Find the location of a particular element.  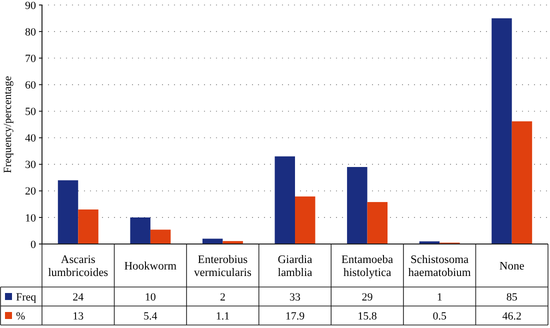

y-axis-title: Frequency/percentage is located at coordinates (8, 125).